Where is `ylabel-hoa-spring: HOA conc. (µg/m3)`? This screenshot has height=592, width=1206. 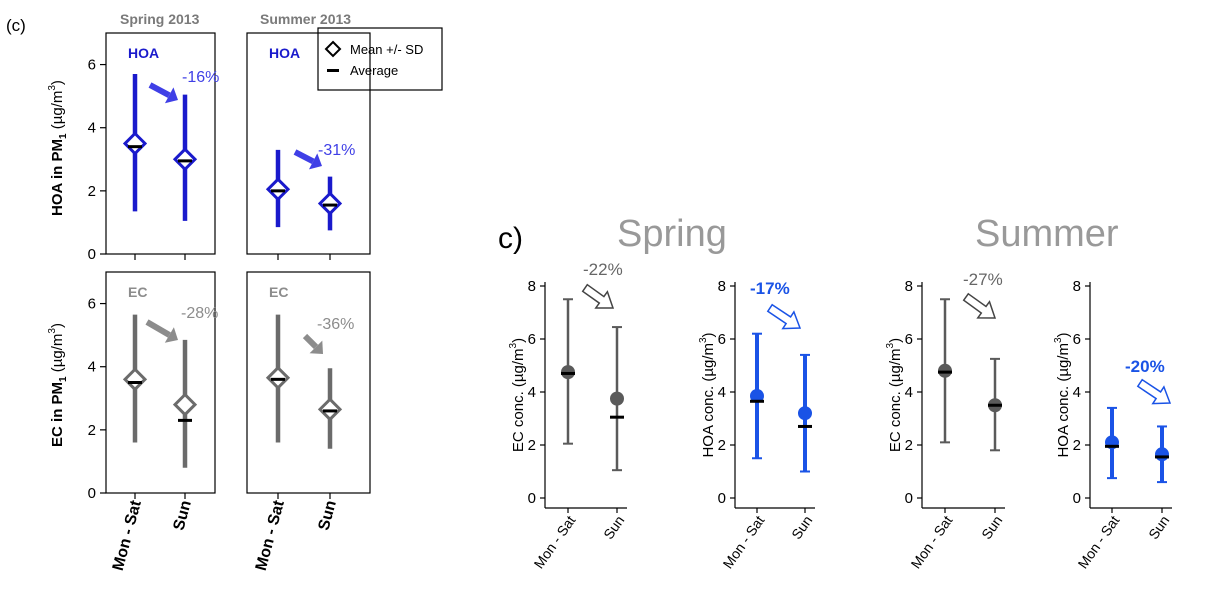 ylabel-hoa-spring: HOA conc. (µg/m3) is located at coordinates (707, 394).